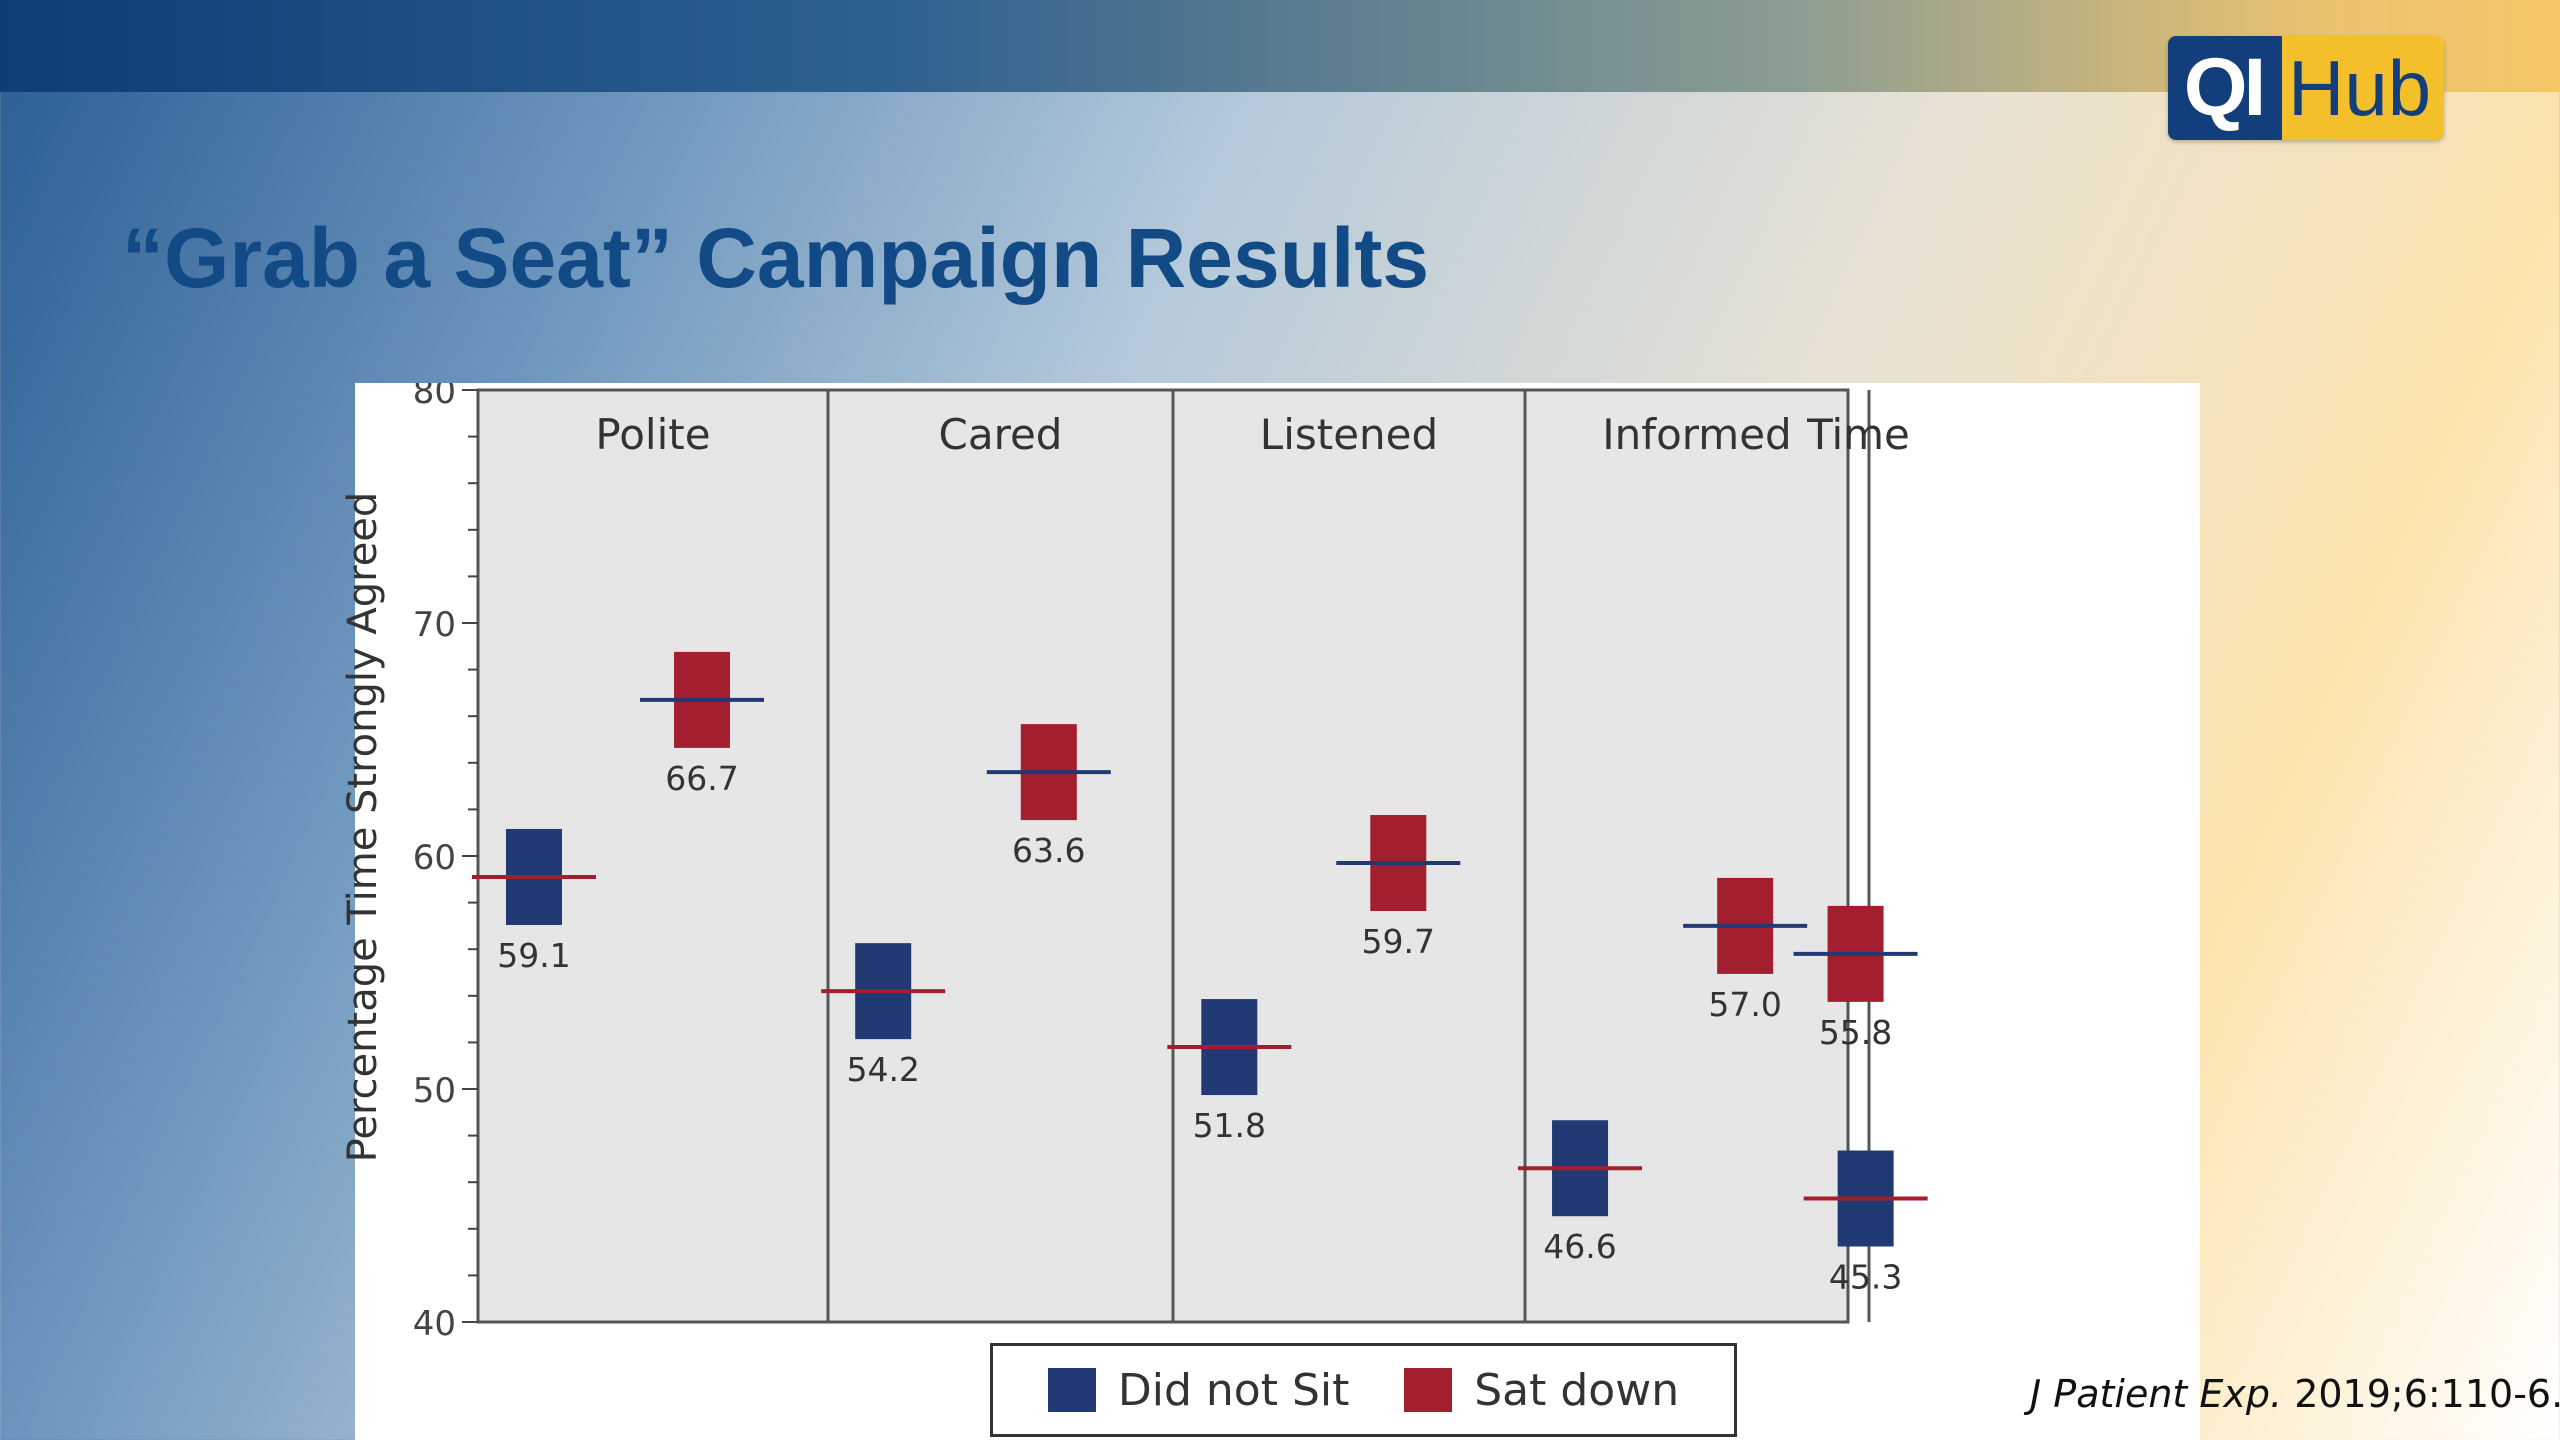 The image size is (2560, 1440). I want to click on y-tick-label: 70, so click(434, 625).